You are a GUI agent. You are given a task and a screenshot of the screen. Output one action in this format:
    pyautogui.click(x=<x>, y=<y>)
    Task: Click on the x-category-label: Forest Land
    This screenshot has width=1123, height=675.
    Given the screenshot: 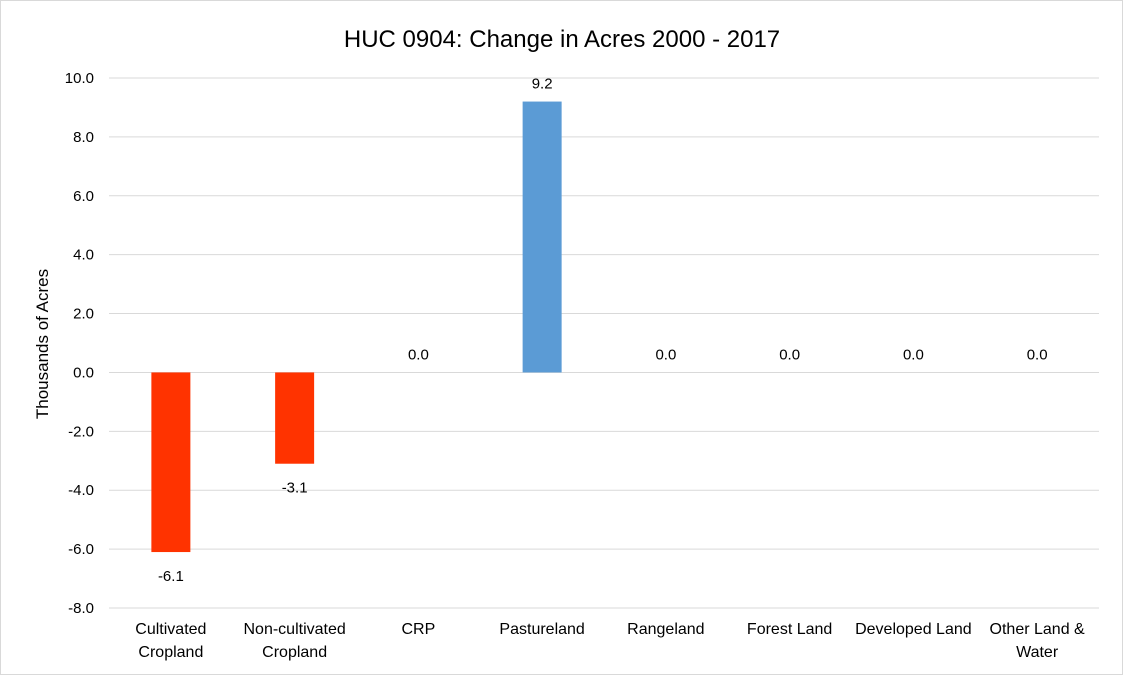 What is the action you would take?
    pyautogui.click(x=789, y=629)
    